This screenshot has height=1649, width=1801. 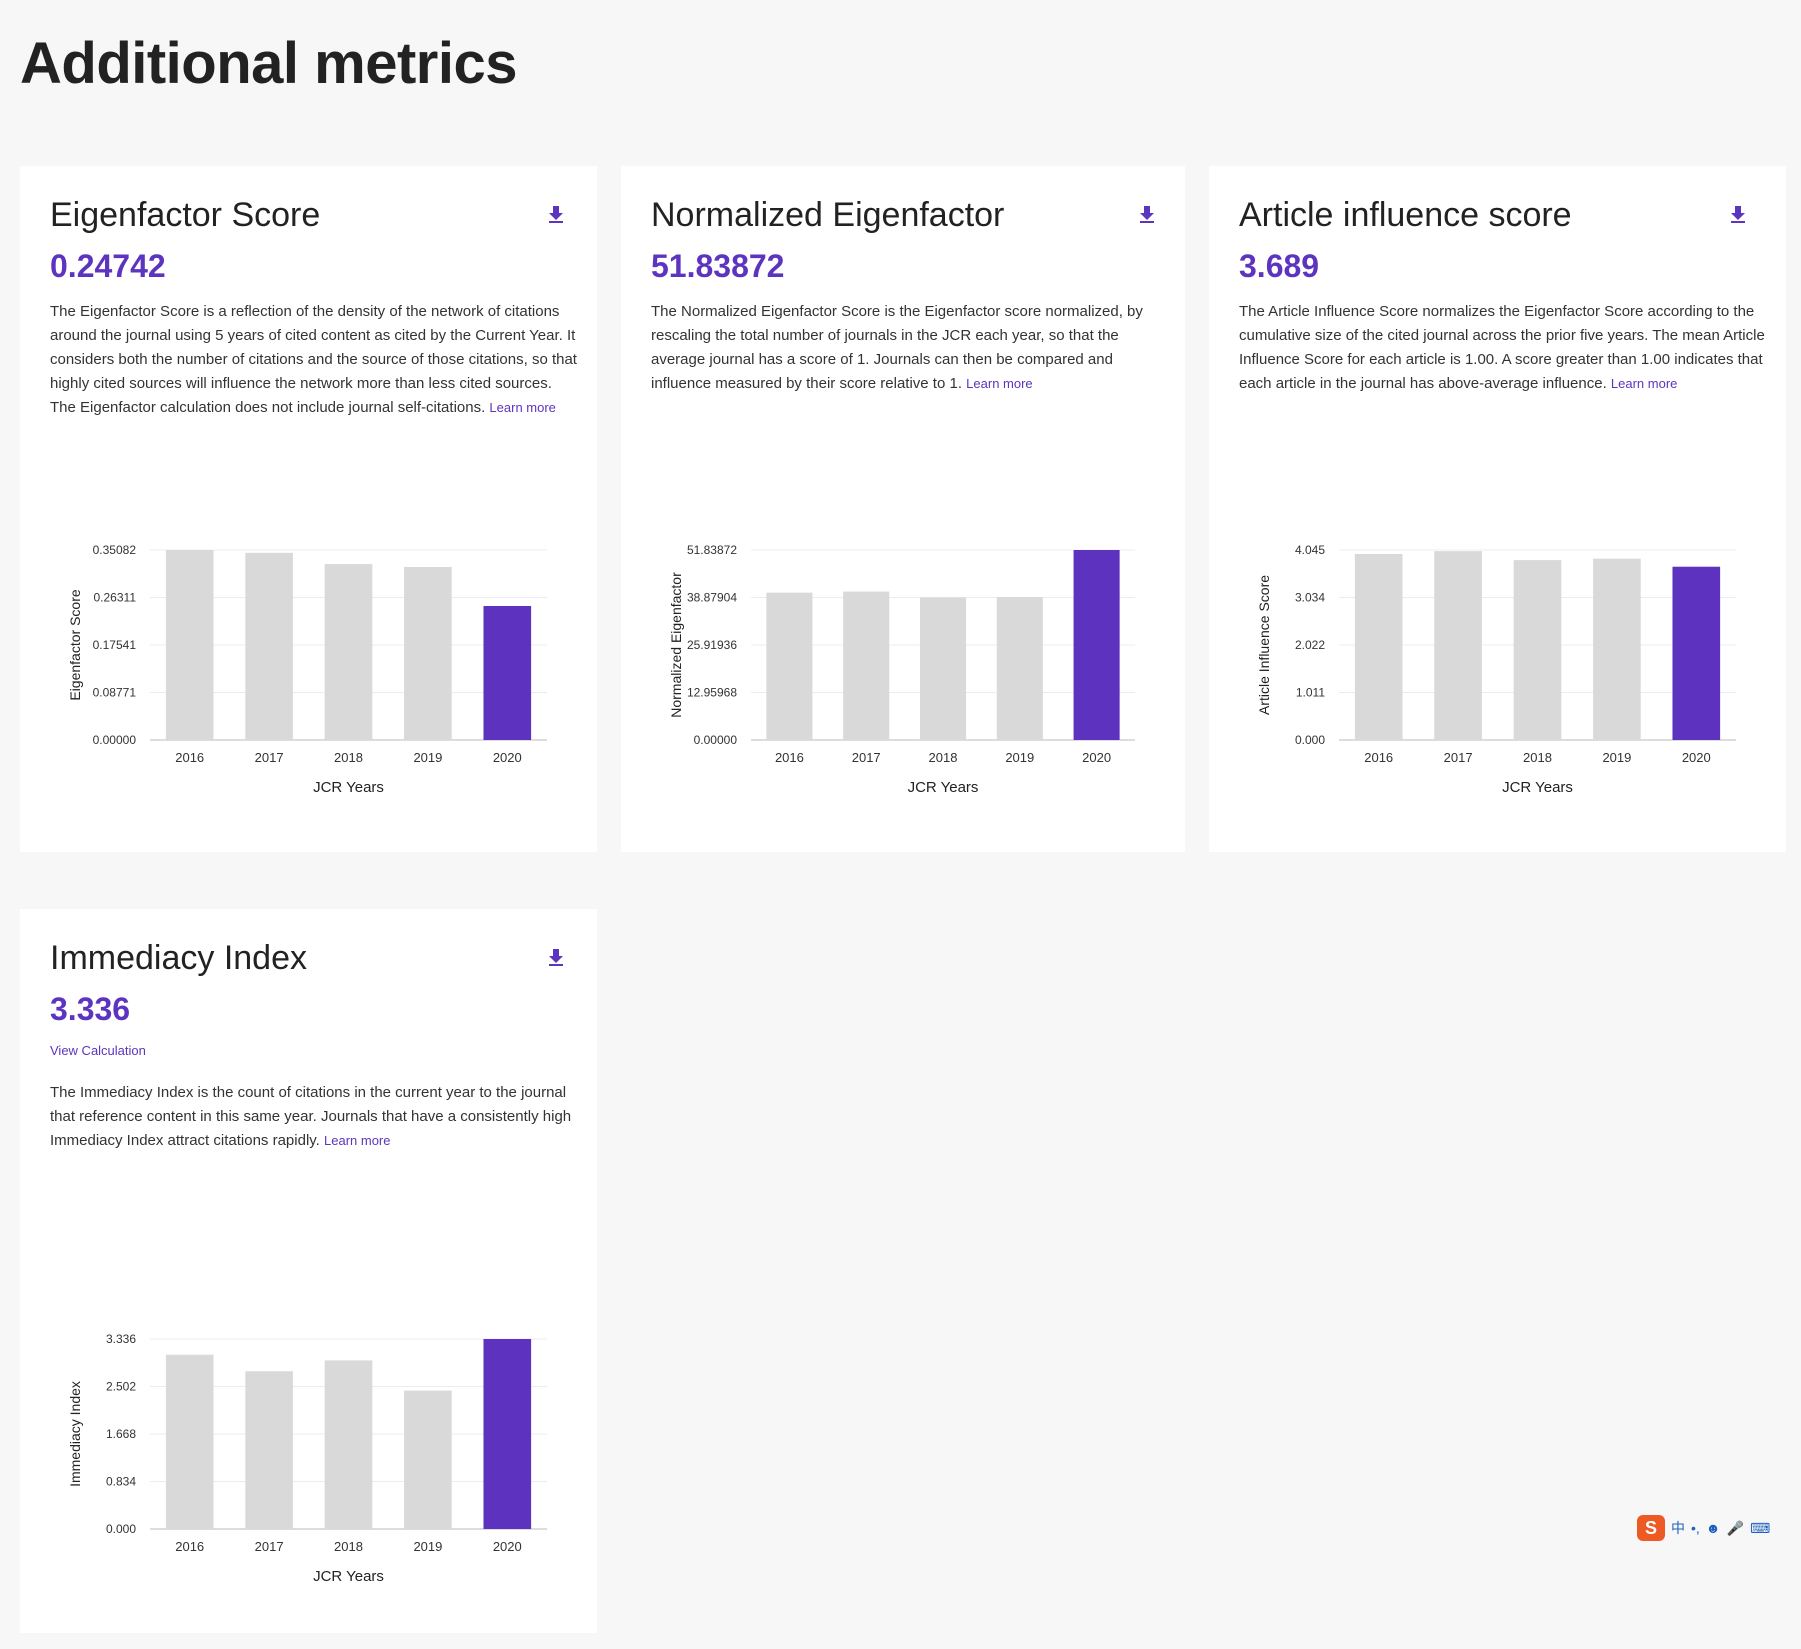 What do you see at coordinates (121, 1387) in the screenshot?
I see `y-tick-label: 2.502` at bounding box center [121, 1387].